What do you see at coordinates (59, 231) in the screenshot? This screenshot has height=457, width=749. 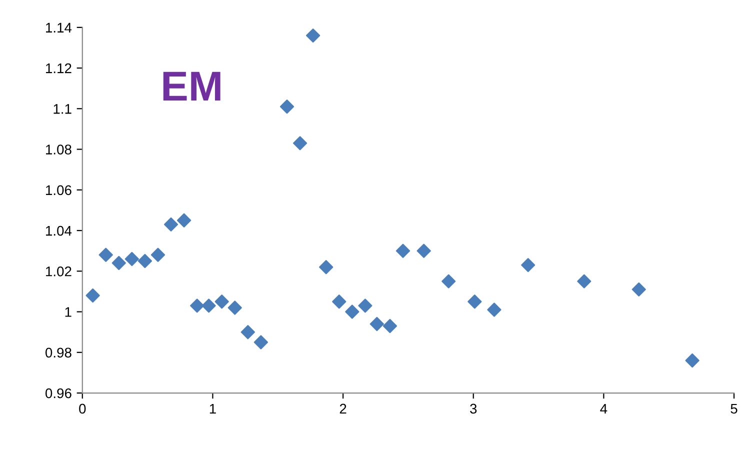 I see `y-tick-label: 1.04` at bounding box center [59, 231].